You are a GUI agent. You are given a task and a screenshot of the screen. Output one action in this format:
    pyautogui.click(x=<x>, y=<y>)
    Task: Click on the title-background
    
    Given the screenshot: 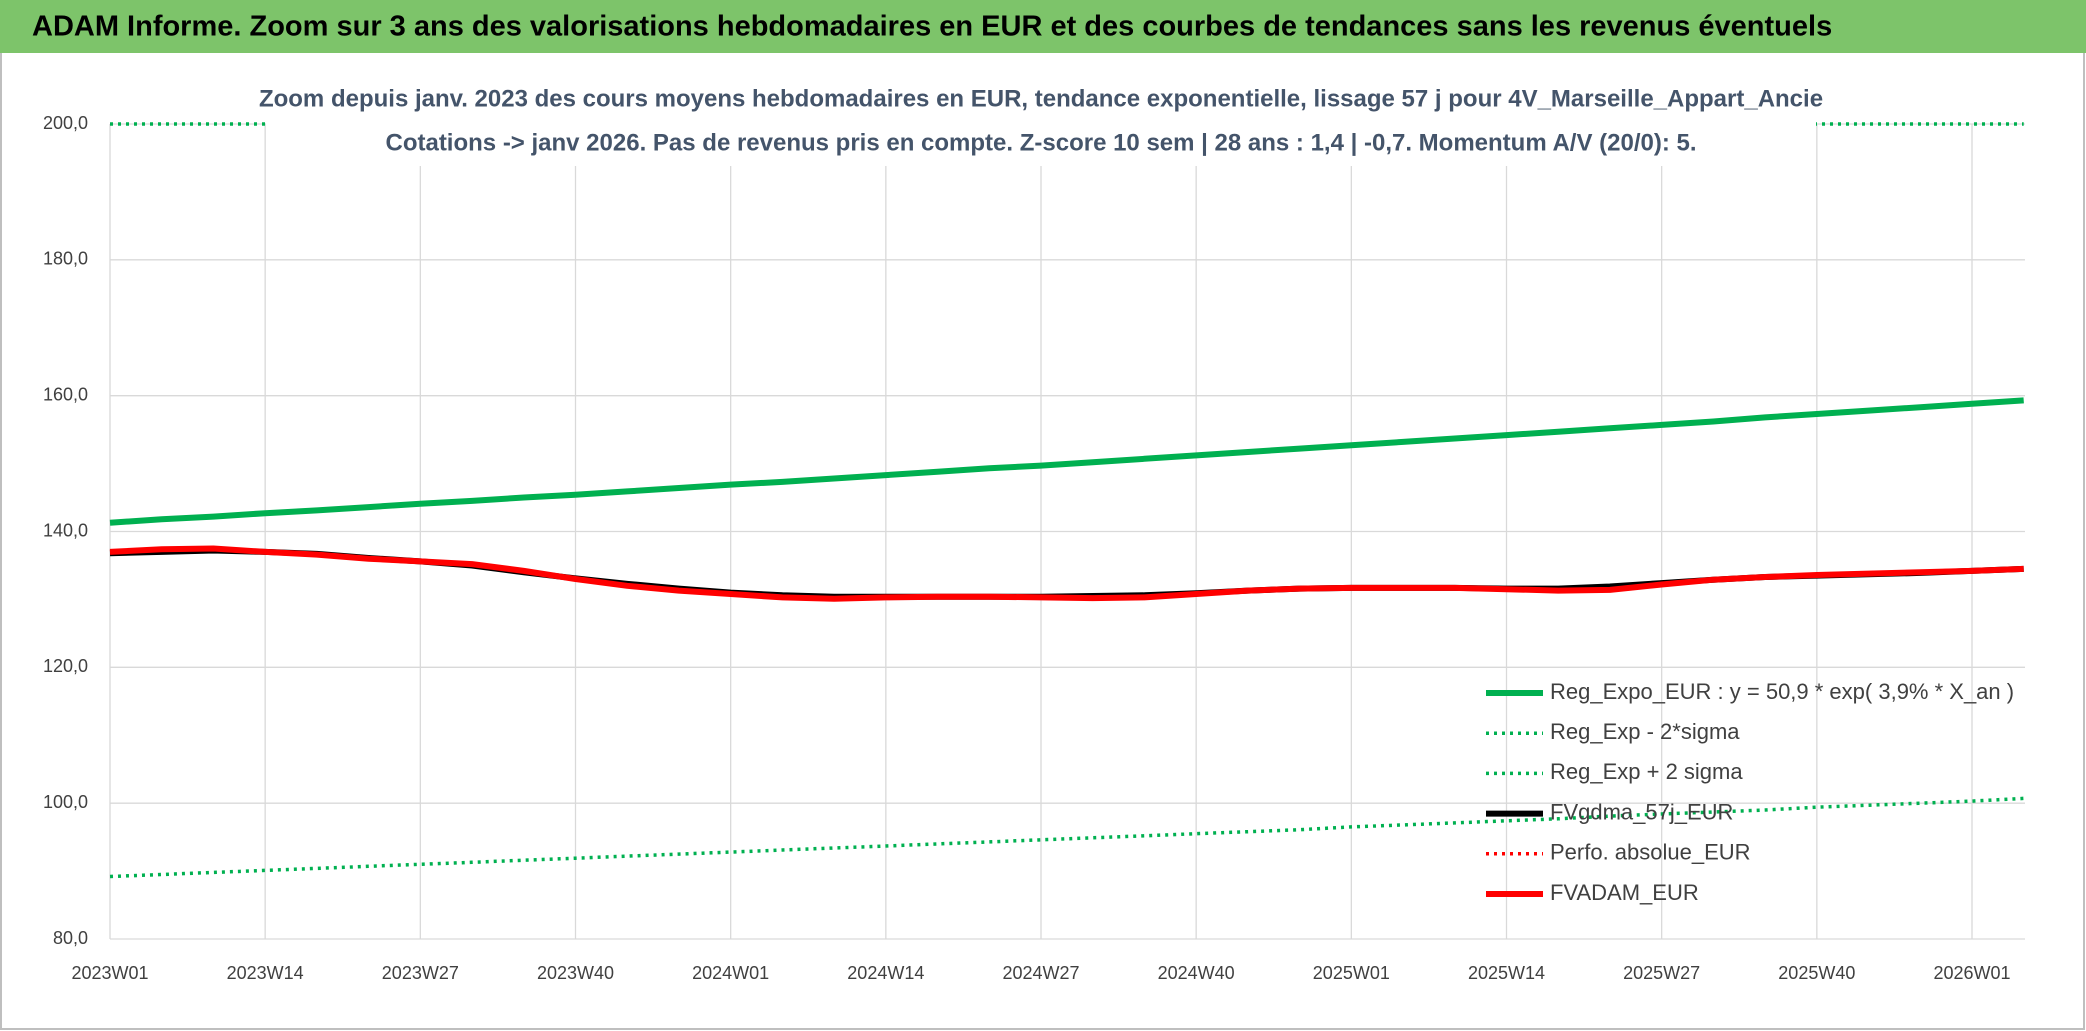 What is the action you would take?
    pyautogui.click(x=1041, y=122)
    